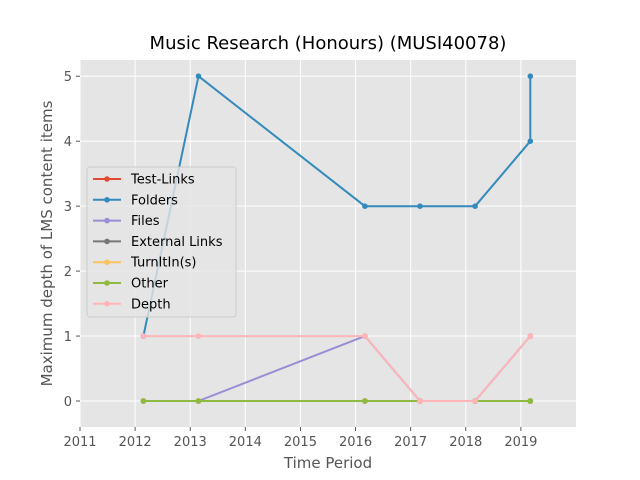 The width and height of the screenshot is (640, 480). Describe the element at coordinates (465, 442) in the screenshot. I see `x-tick-label: 2018` at that location.